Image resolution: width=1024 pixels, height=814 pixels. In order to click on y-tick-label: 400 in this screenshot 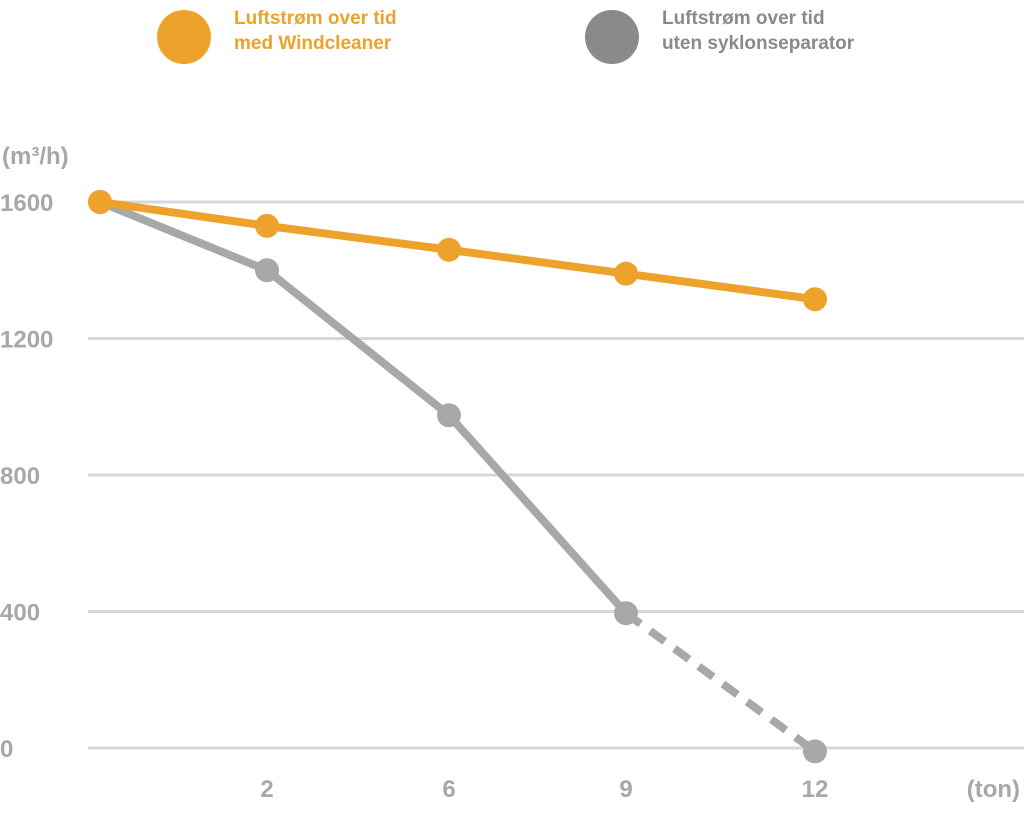, I will do `click(20, 613)`.